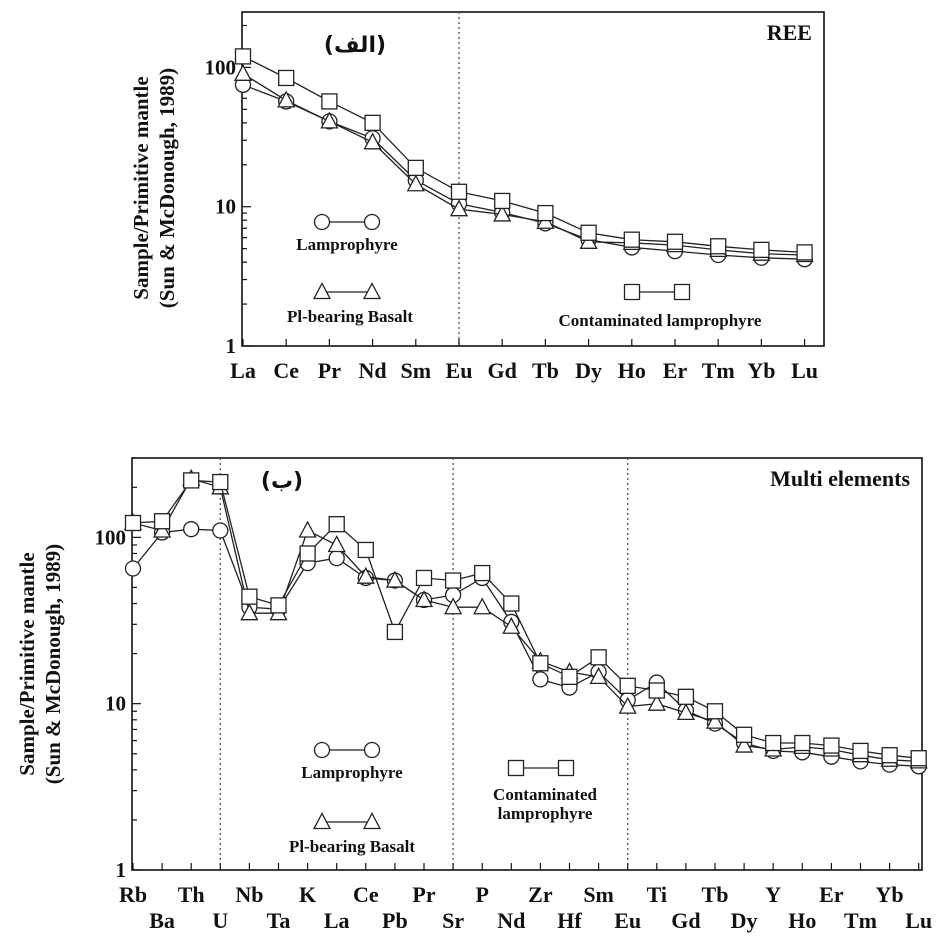  Describe the element at coordinates (598, 894) in the screenshot. I see `multi-x-label-sm: Sm` at that location.